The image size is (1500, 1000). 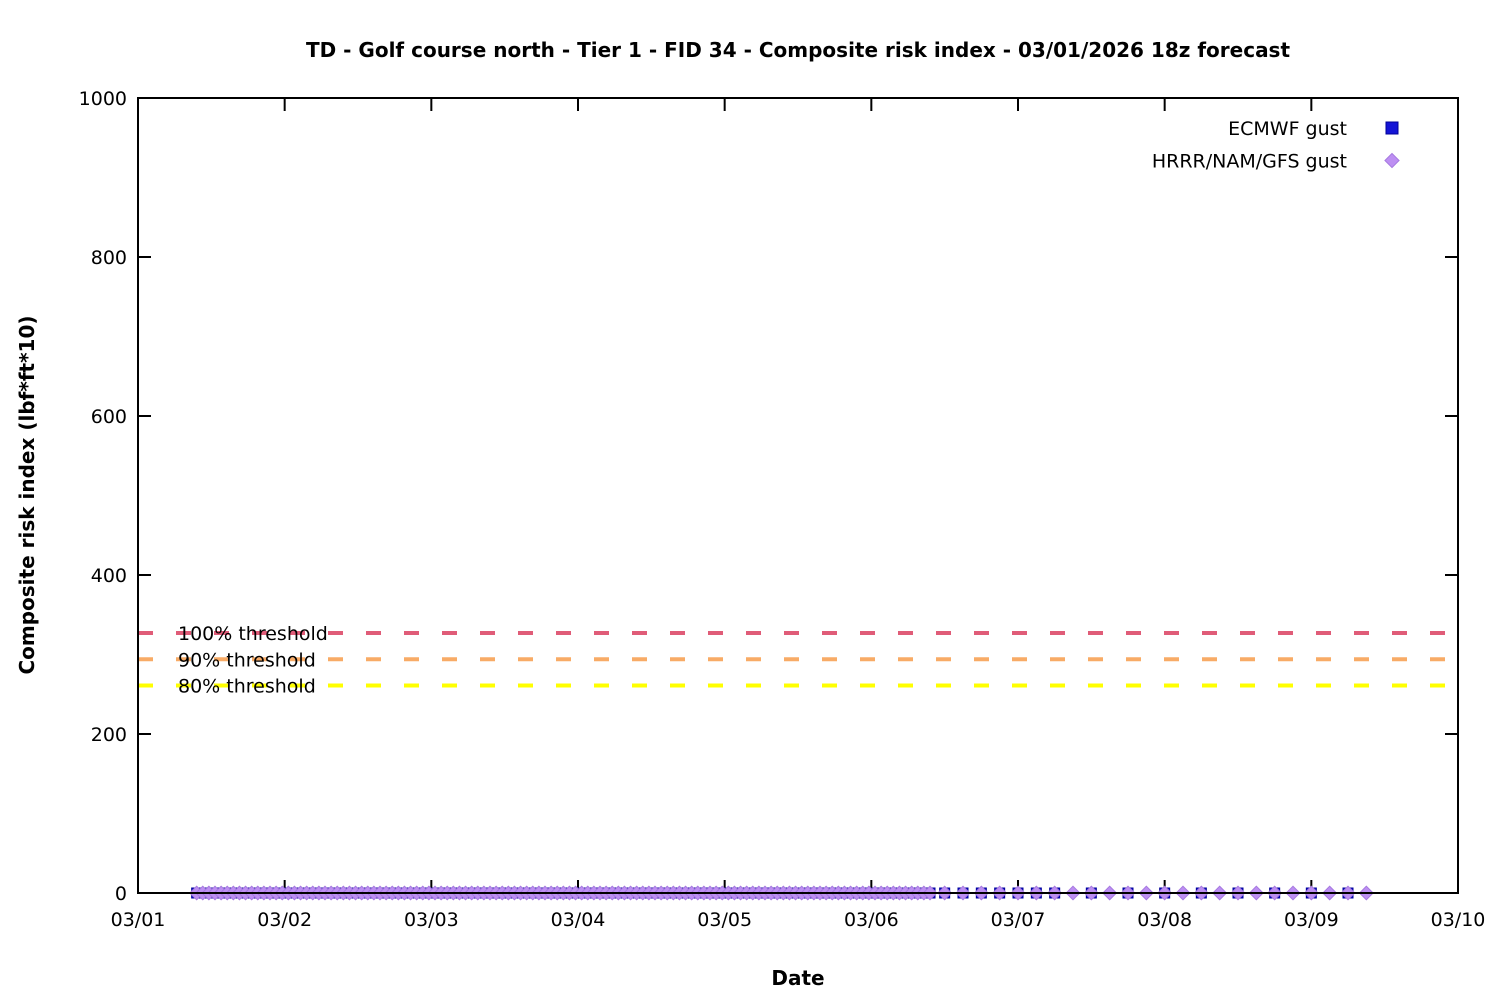 What do you see at coordinates (247, 687) in the screenshot?
I see `threshold-label-80: 80% threshold` at bounding box center [247, 687].